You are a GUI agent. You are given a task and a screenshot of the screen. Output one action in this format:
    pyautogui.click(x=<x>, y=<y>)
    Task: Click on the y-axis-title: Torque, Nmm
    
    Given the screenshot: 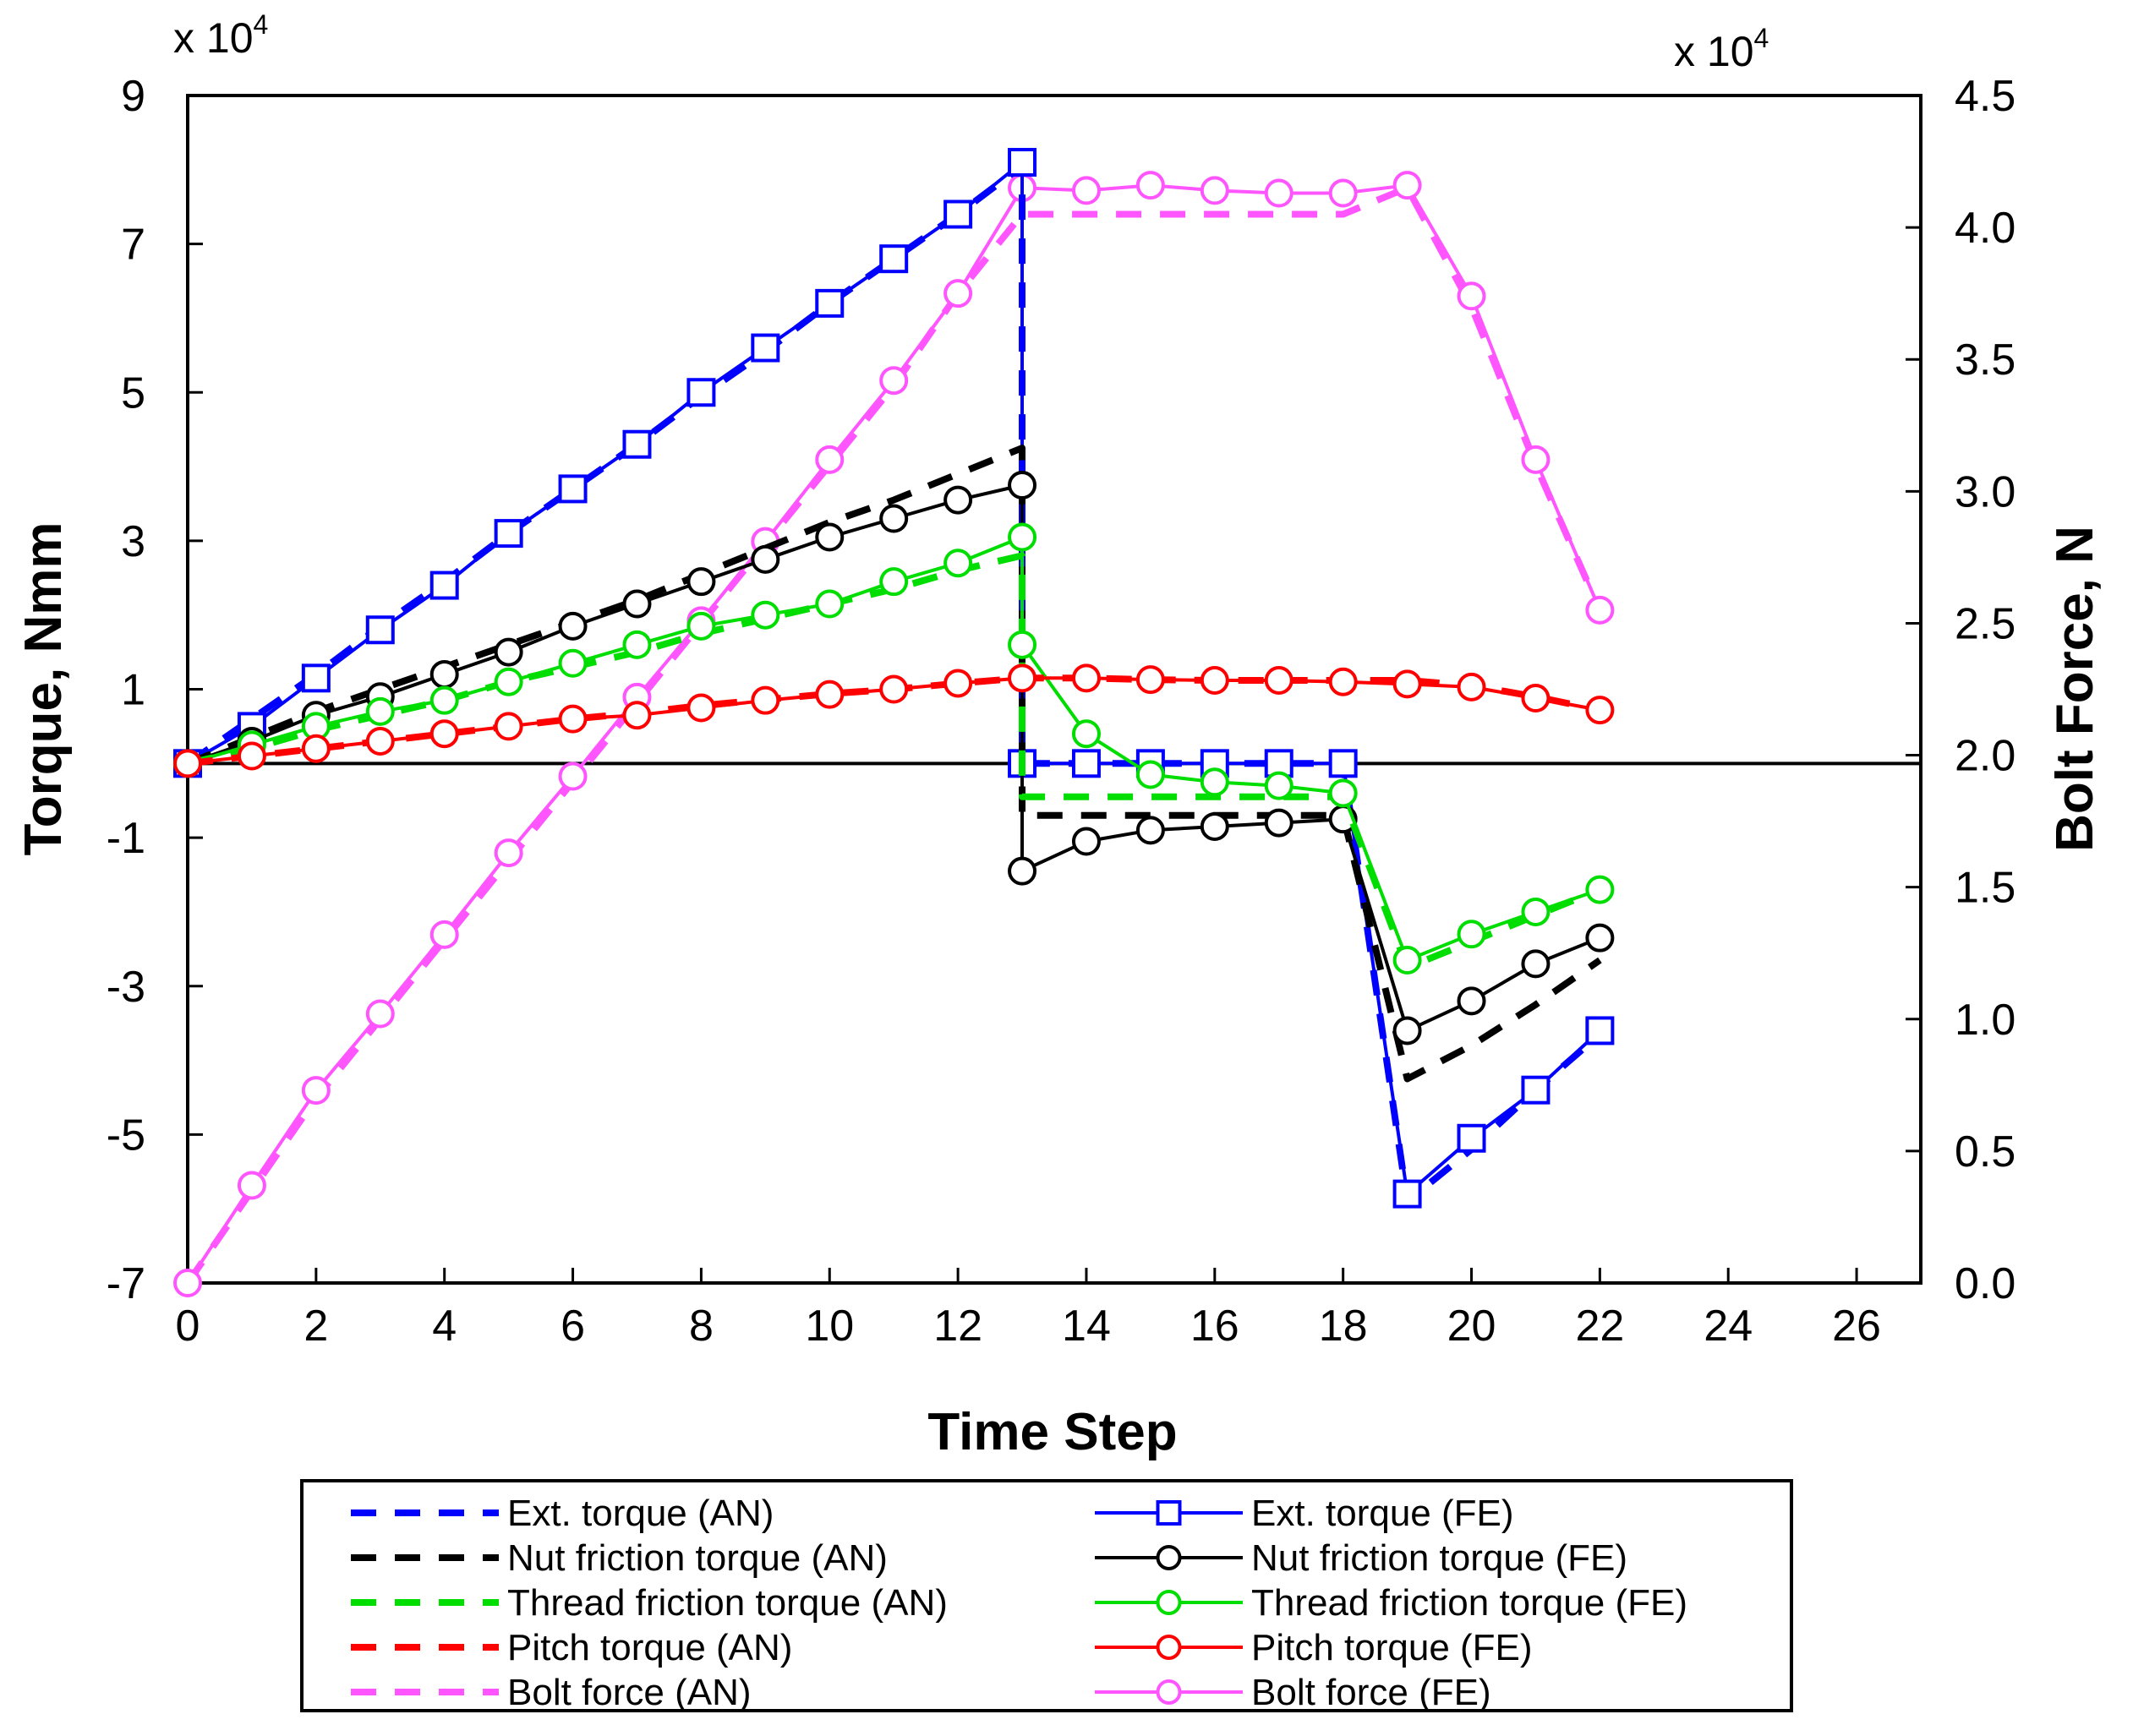 What is the action you would take?
    pyautogui.click(x=44, y=689)
    